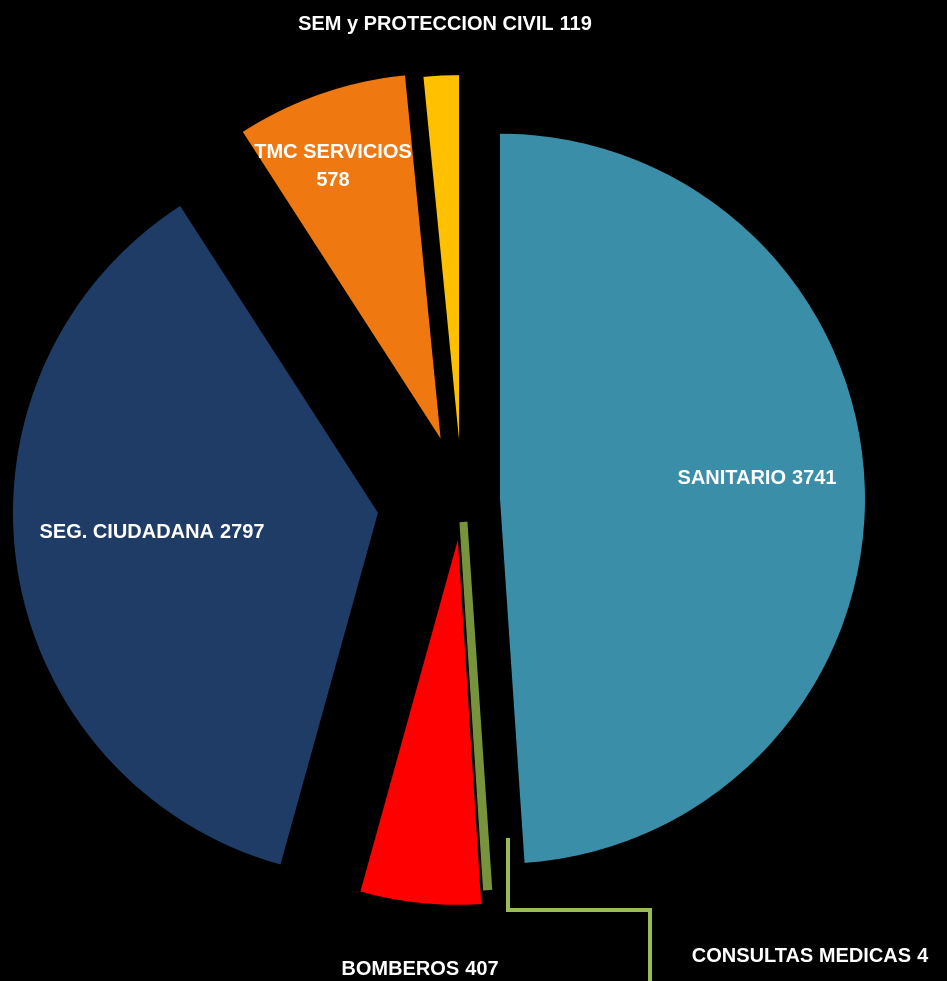 The height and width of the screenshot is (981, 947). I want to click on data-label: SEG. CIUDADANA 2797, so click(152, 532).